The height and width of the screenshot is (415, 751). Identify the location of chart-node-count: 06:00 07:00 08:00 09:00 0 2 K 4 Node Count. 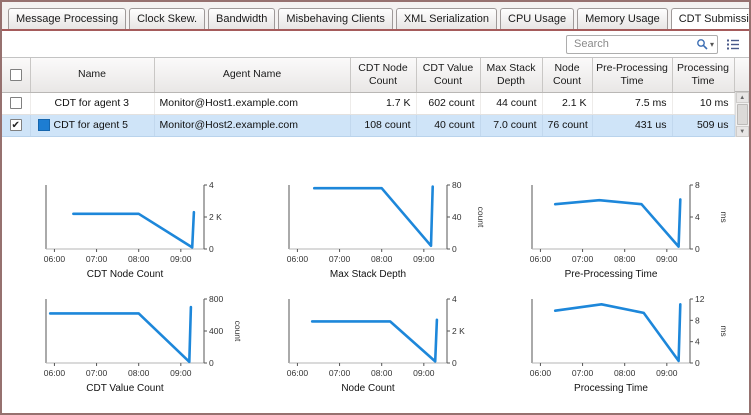
(376, 346).